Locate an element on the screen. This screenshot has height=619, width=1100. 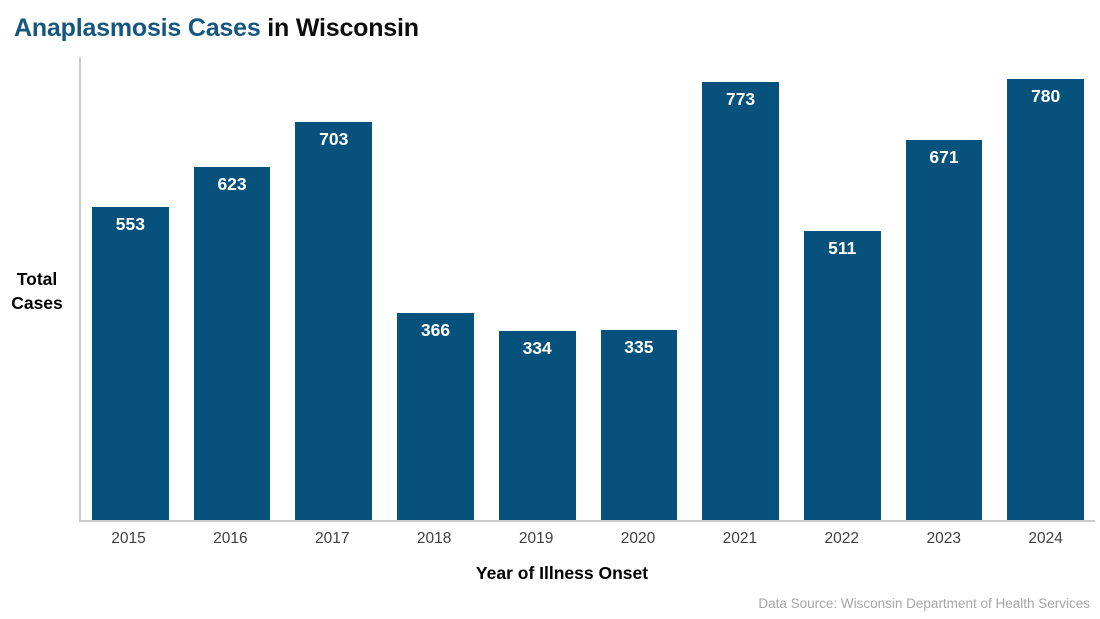
x-tick-label-2020: 2020 is located at coordinates (638, 538).